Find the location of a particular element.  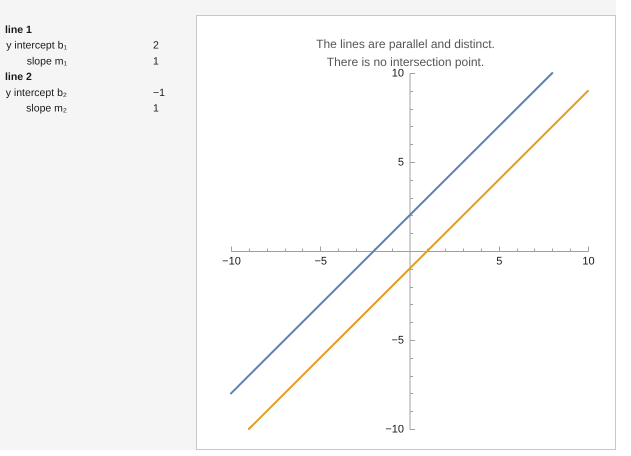

text: line 1 is located at coordinates (18, 30).